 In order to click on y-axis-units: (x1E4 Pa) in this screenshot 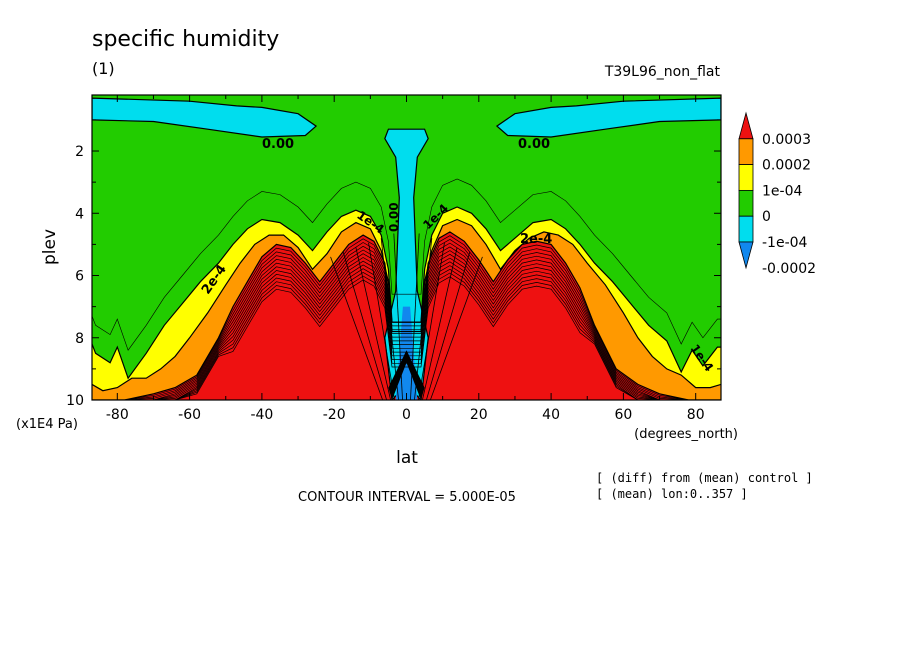, I will do `click(47, 424)`.